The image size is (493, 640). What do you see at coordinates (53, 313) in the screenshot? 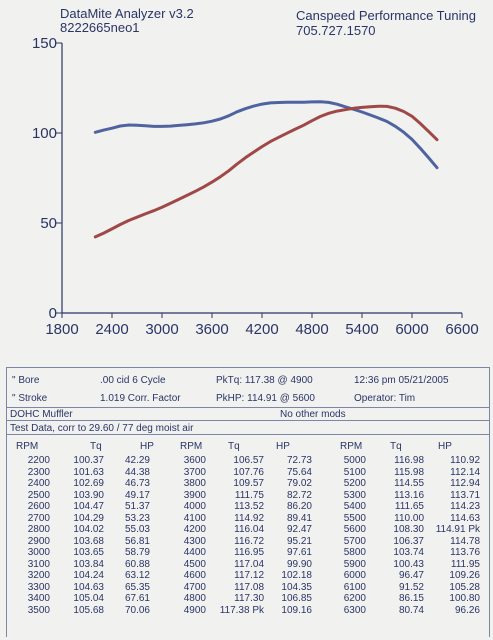
I see `y-tick-label: 0` at bounding box center [53, 313].